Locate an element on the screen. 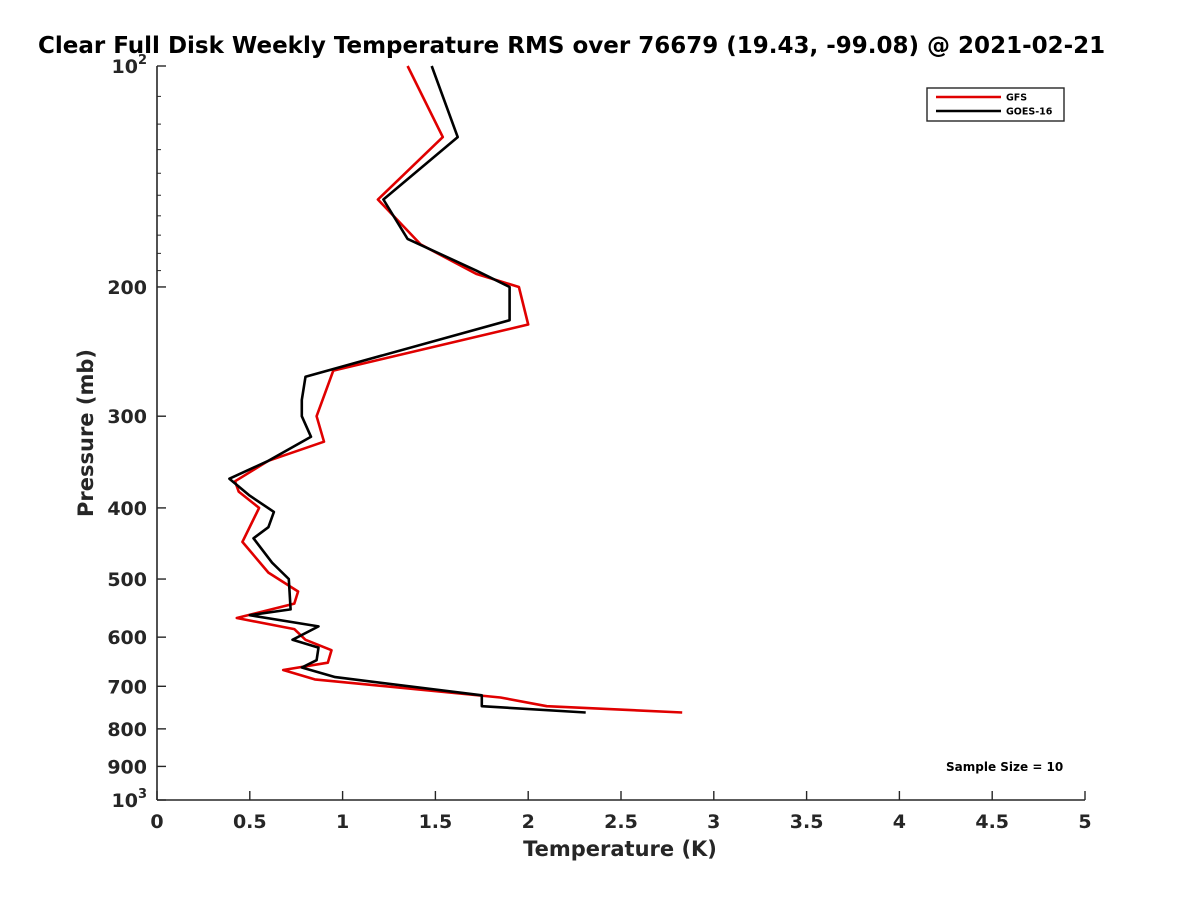 This screenshot has width=1200, height=900. y-tick-label: 600 is located at coordinates (127, 638).